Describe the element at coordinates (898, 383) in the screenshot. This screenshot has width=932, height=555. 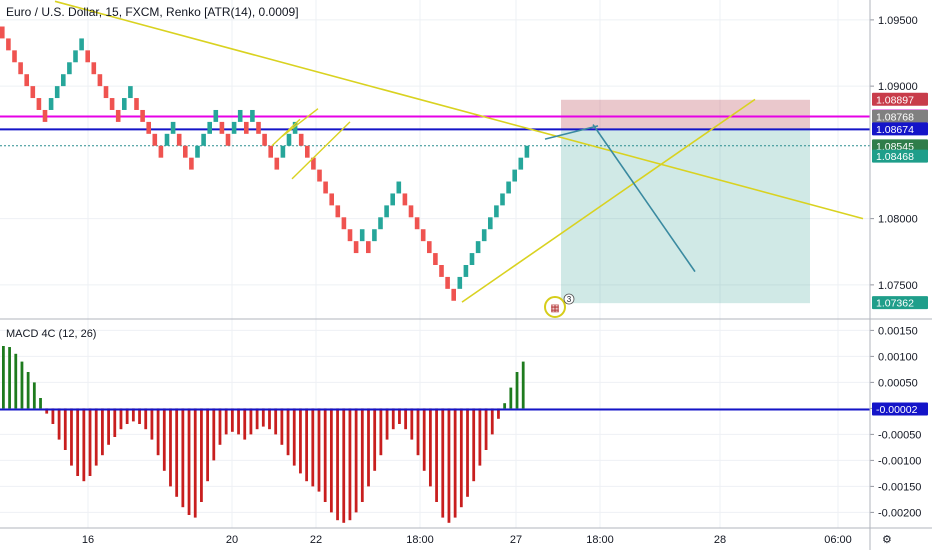
I see `y-tick-label: 0.00050` at that location.